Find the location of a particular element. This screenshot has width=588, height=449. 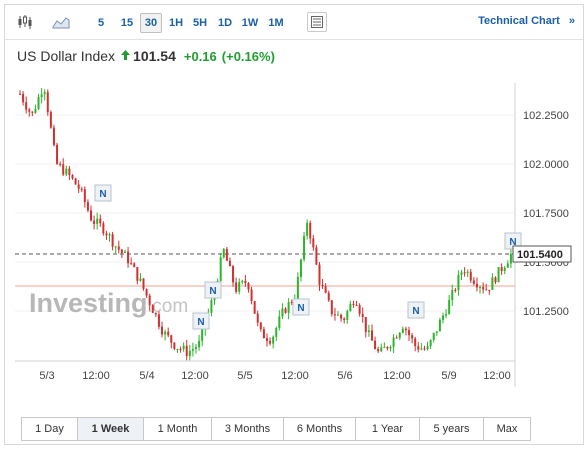

range-1-month: 1 Month is located at coordinates (178, 429).